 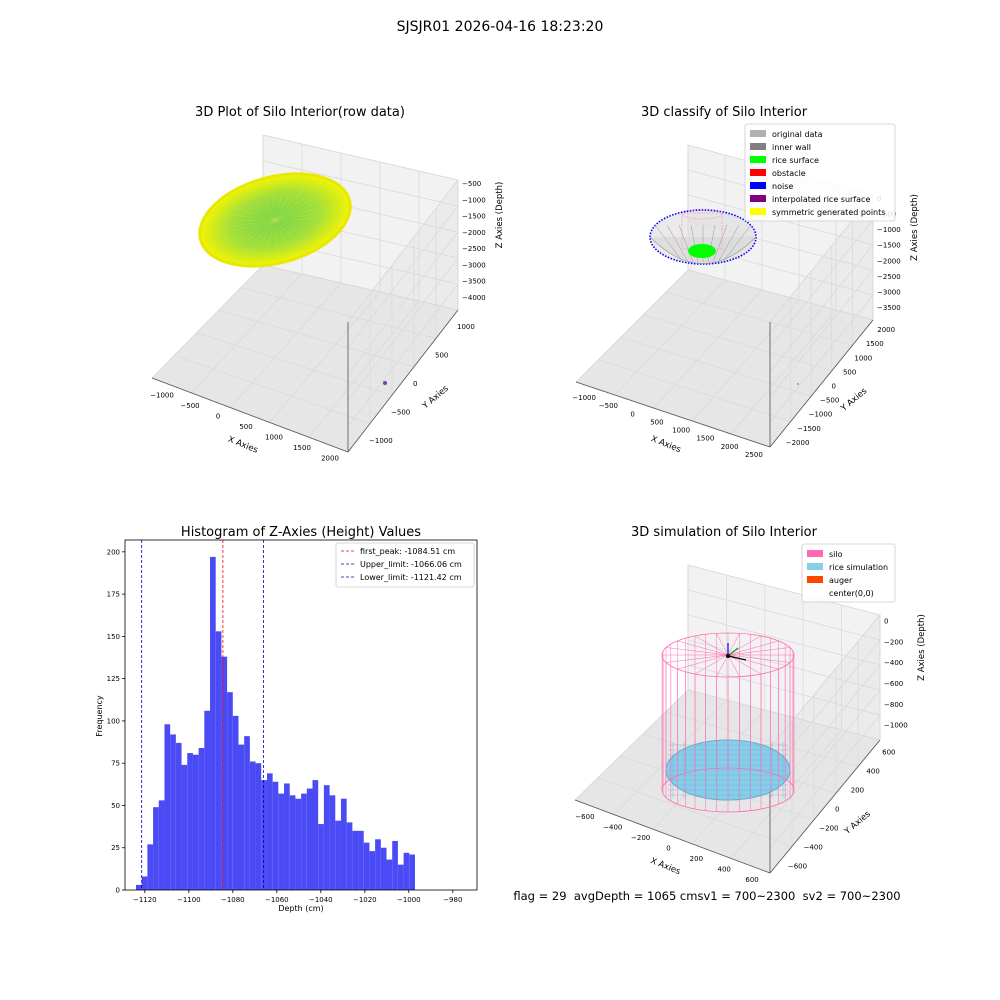 I want to click on center-marker, so click(x=728, y=656).